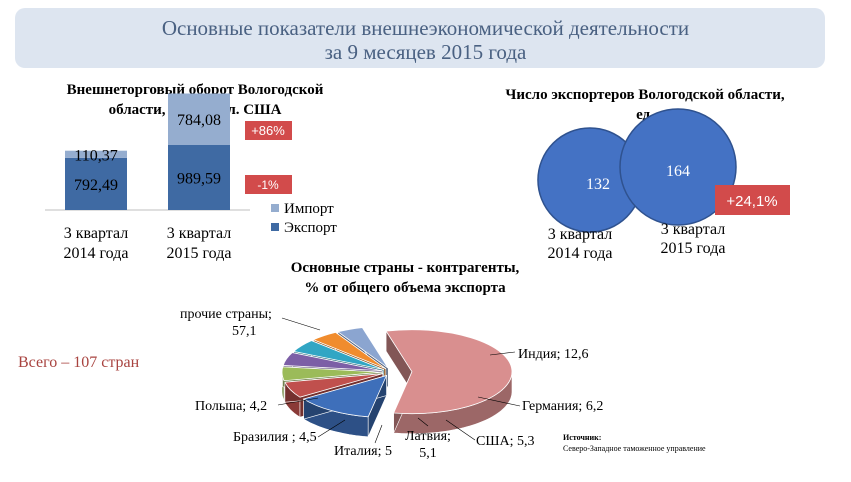 This screenshot has height=482, width=851. I want to click on exporters-change-label: +24,1%, so click(751, 201).